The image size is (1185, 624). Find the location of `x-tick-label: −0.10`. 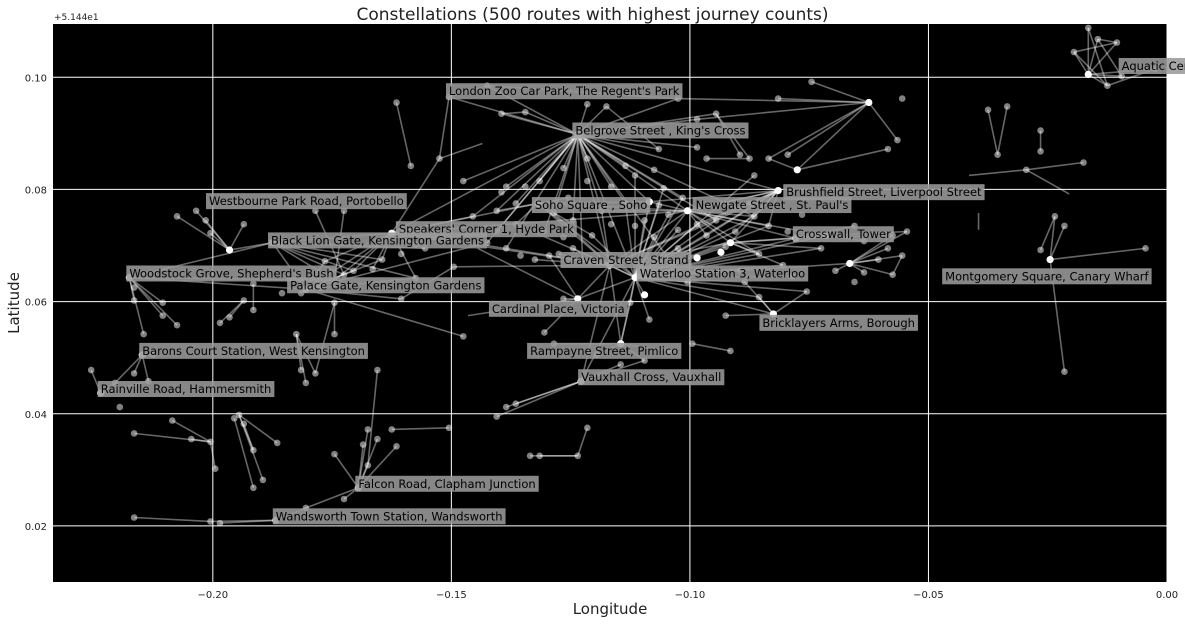

x-tick-label: −0.10 is located at coordinates (690, 595).